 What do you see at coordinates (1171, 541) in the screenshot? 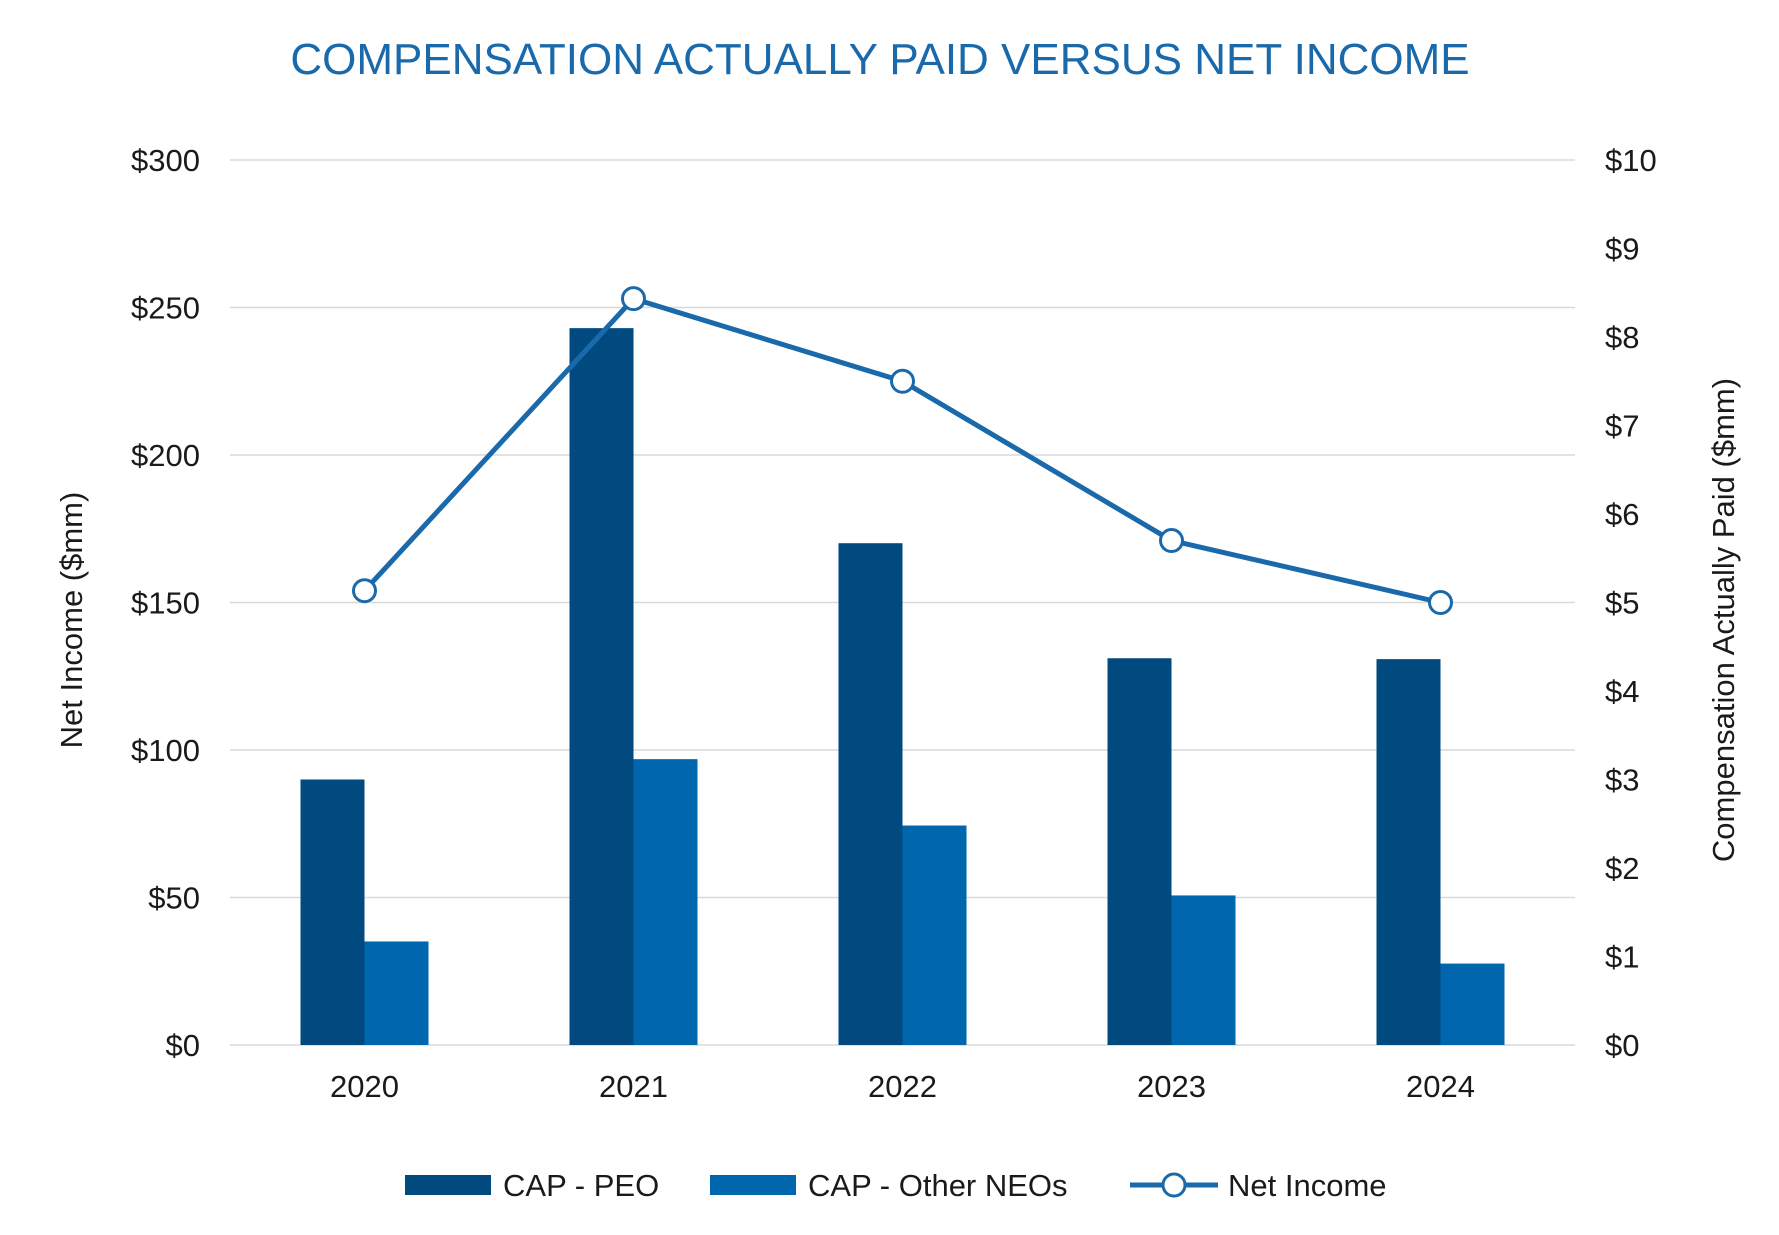
I see `net-income-point-2023` at bounding box center [1171, 541].